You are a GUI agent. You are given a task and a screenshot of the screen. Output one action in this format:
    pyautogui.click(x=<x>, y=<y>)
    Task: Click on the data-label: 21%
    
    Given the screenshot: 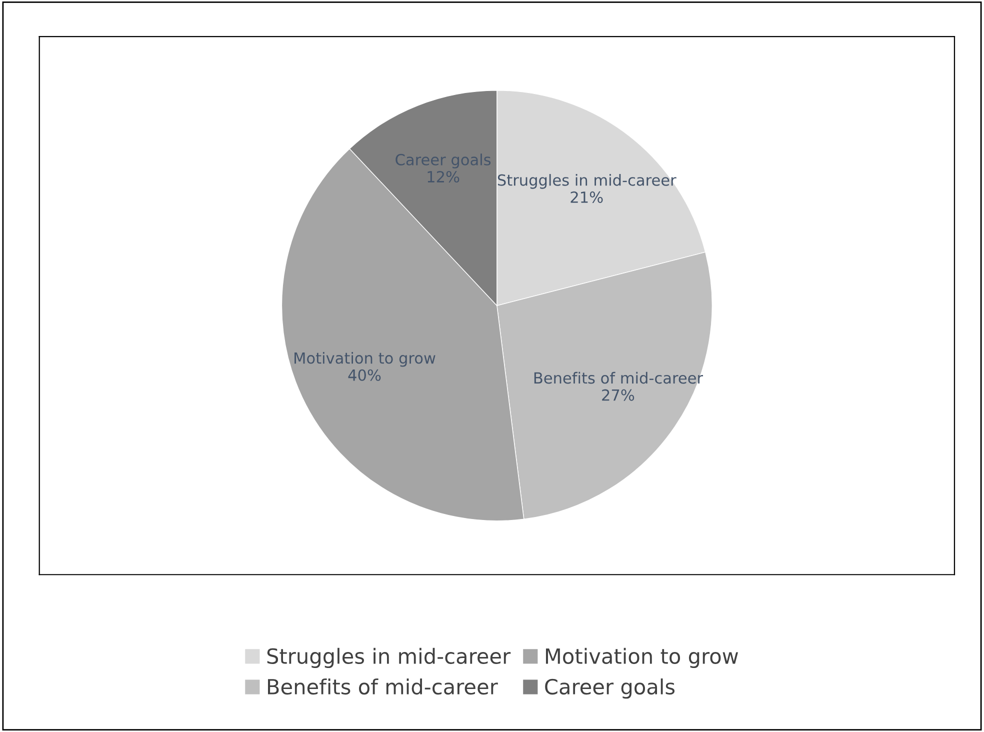 What is the action you would take?
    pyautogui.click(x=586, y=197)
    